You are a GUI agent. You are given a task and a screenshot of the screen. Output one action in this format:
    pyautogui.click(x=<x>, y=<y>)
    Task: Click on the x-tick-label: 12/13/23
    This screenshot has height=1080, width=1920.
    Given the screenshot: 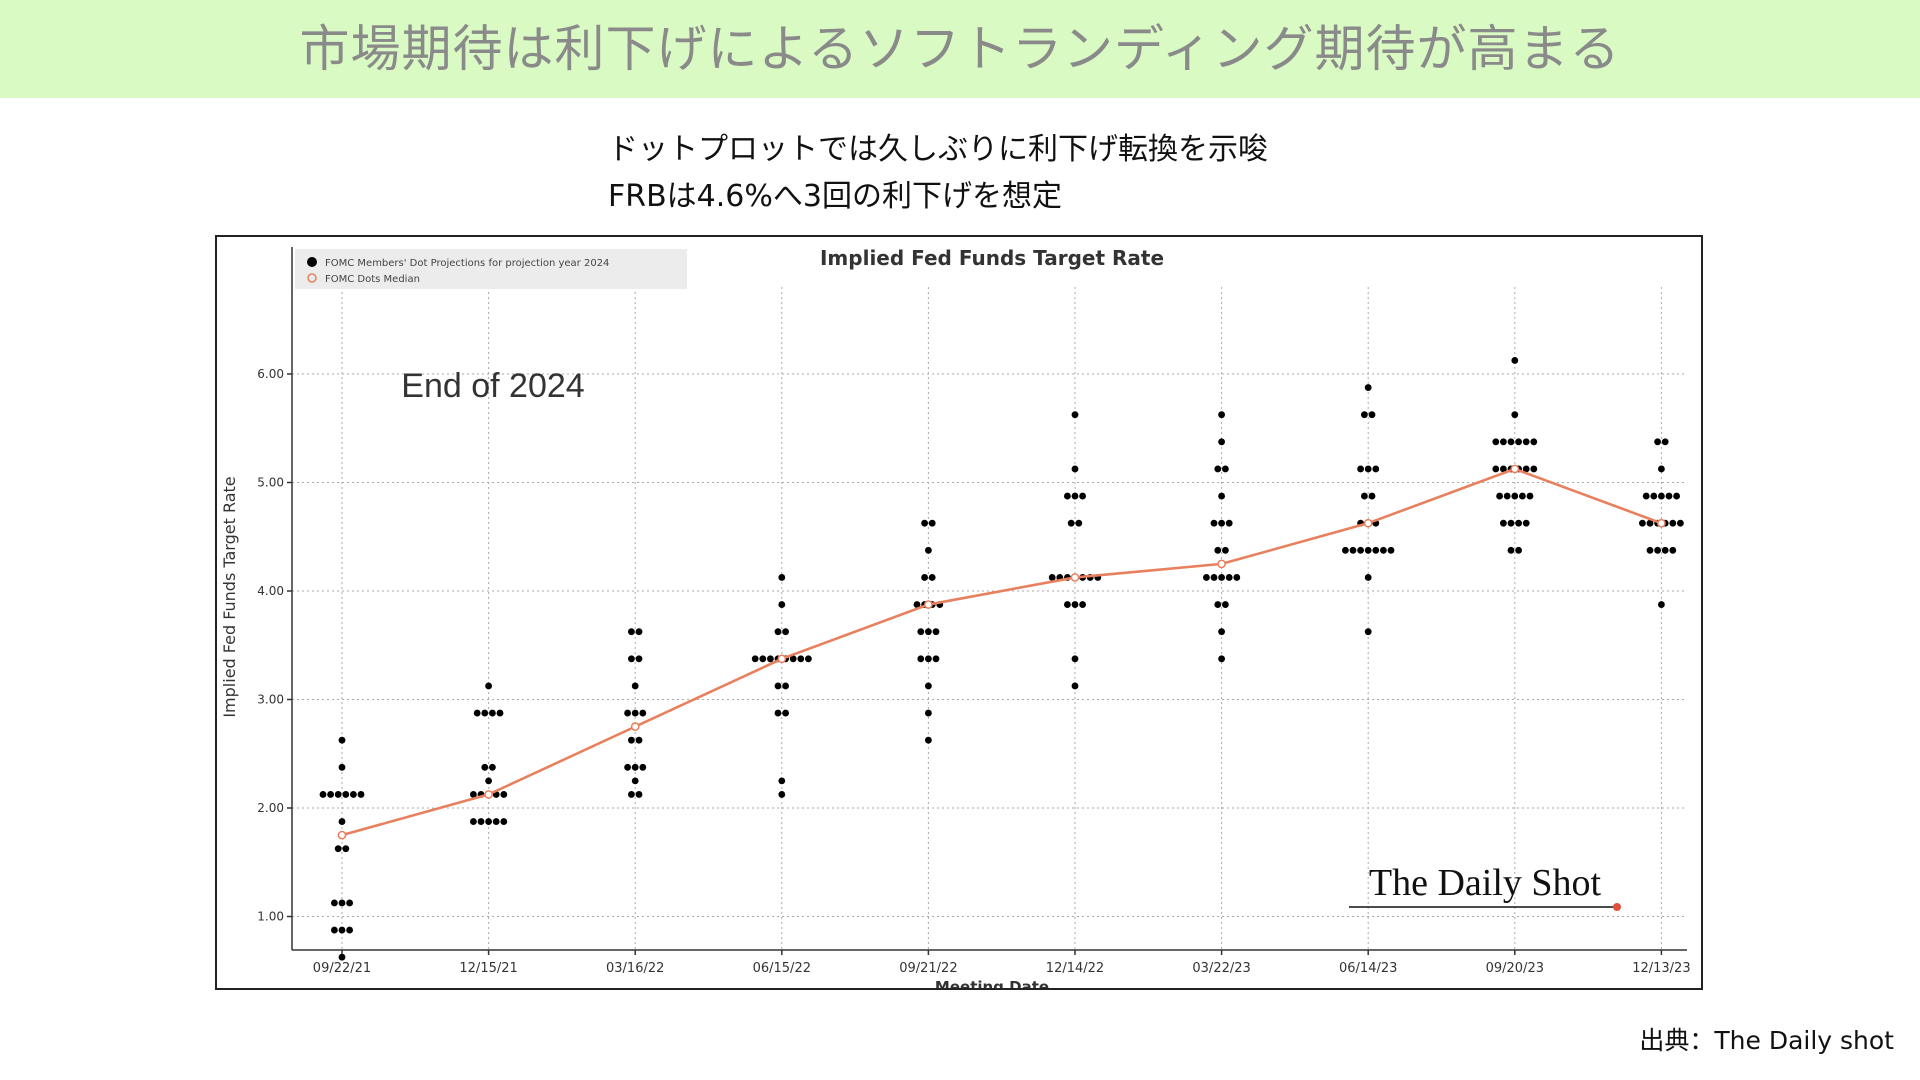 What is the action you would take?
    pyautogui.click(x=1661, y=968)
    